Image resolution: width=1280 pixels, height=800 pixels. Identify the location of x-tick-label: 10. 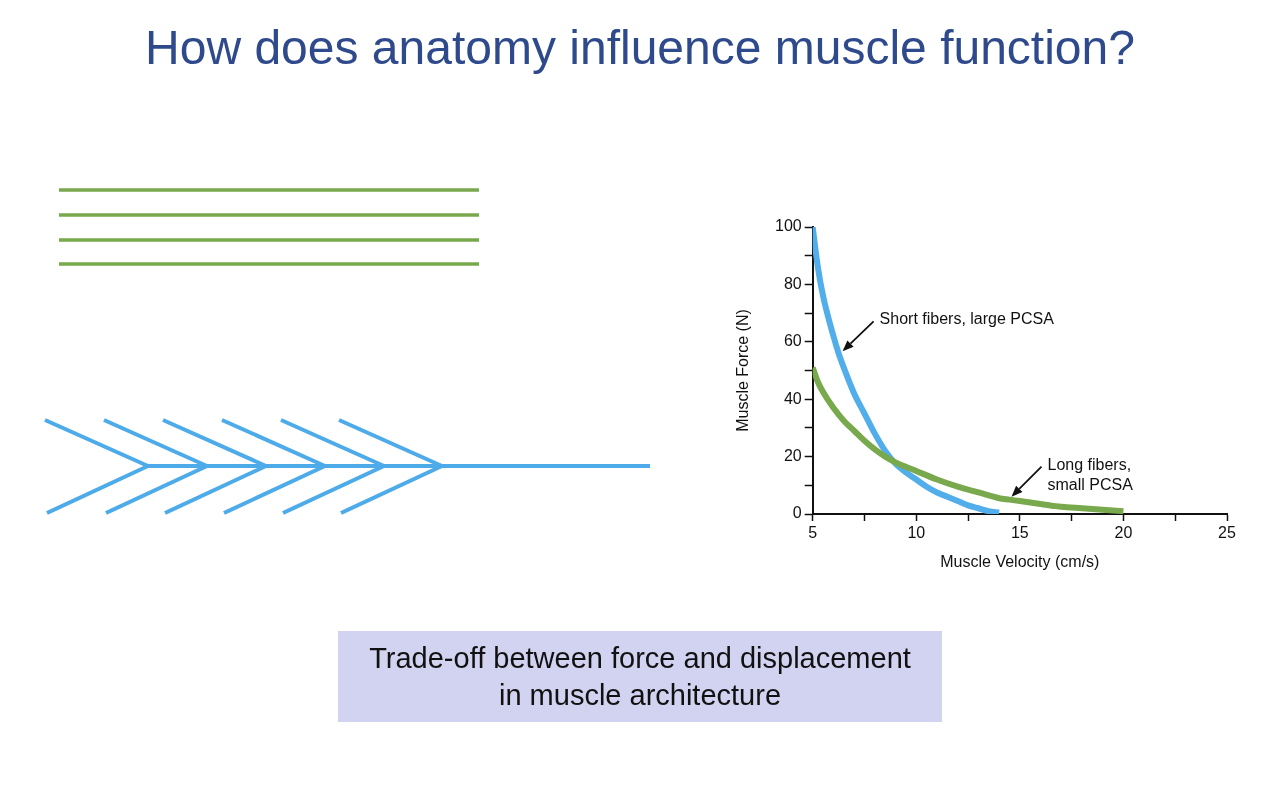
(916, 533).